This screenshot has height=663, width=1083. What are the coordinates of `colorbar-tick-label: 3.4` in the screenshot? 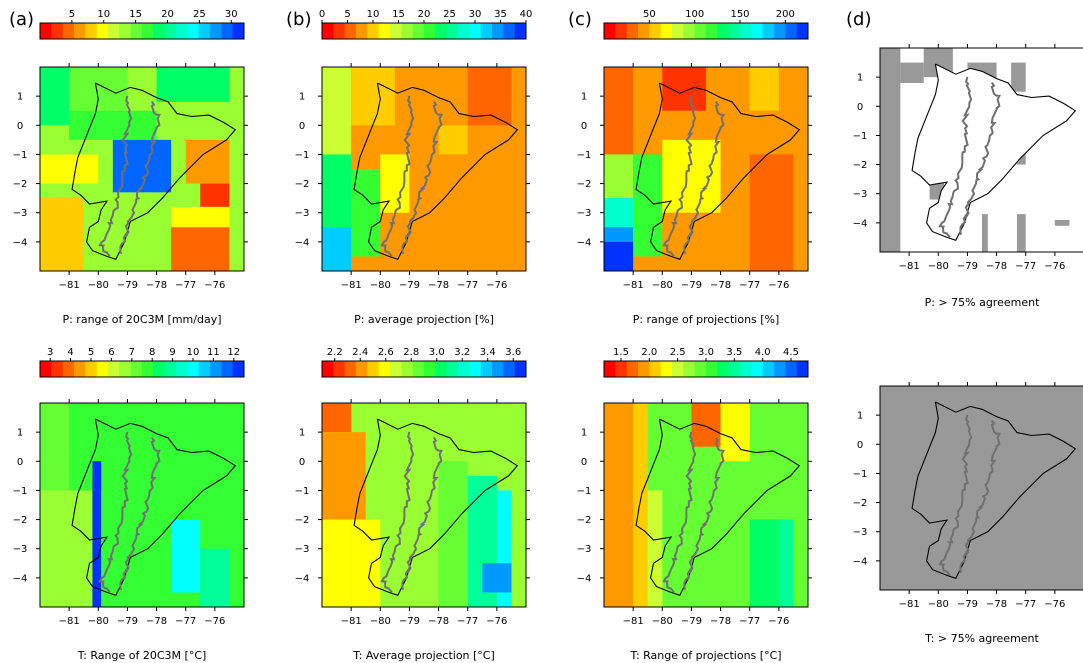 It's located at (488, 352).